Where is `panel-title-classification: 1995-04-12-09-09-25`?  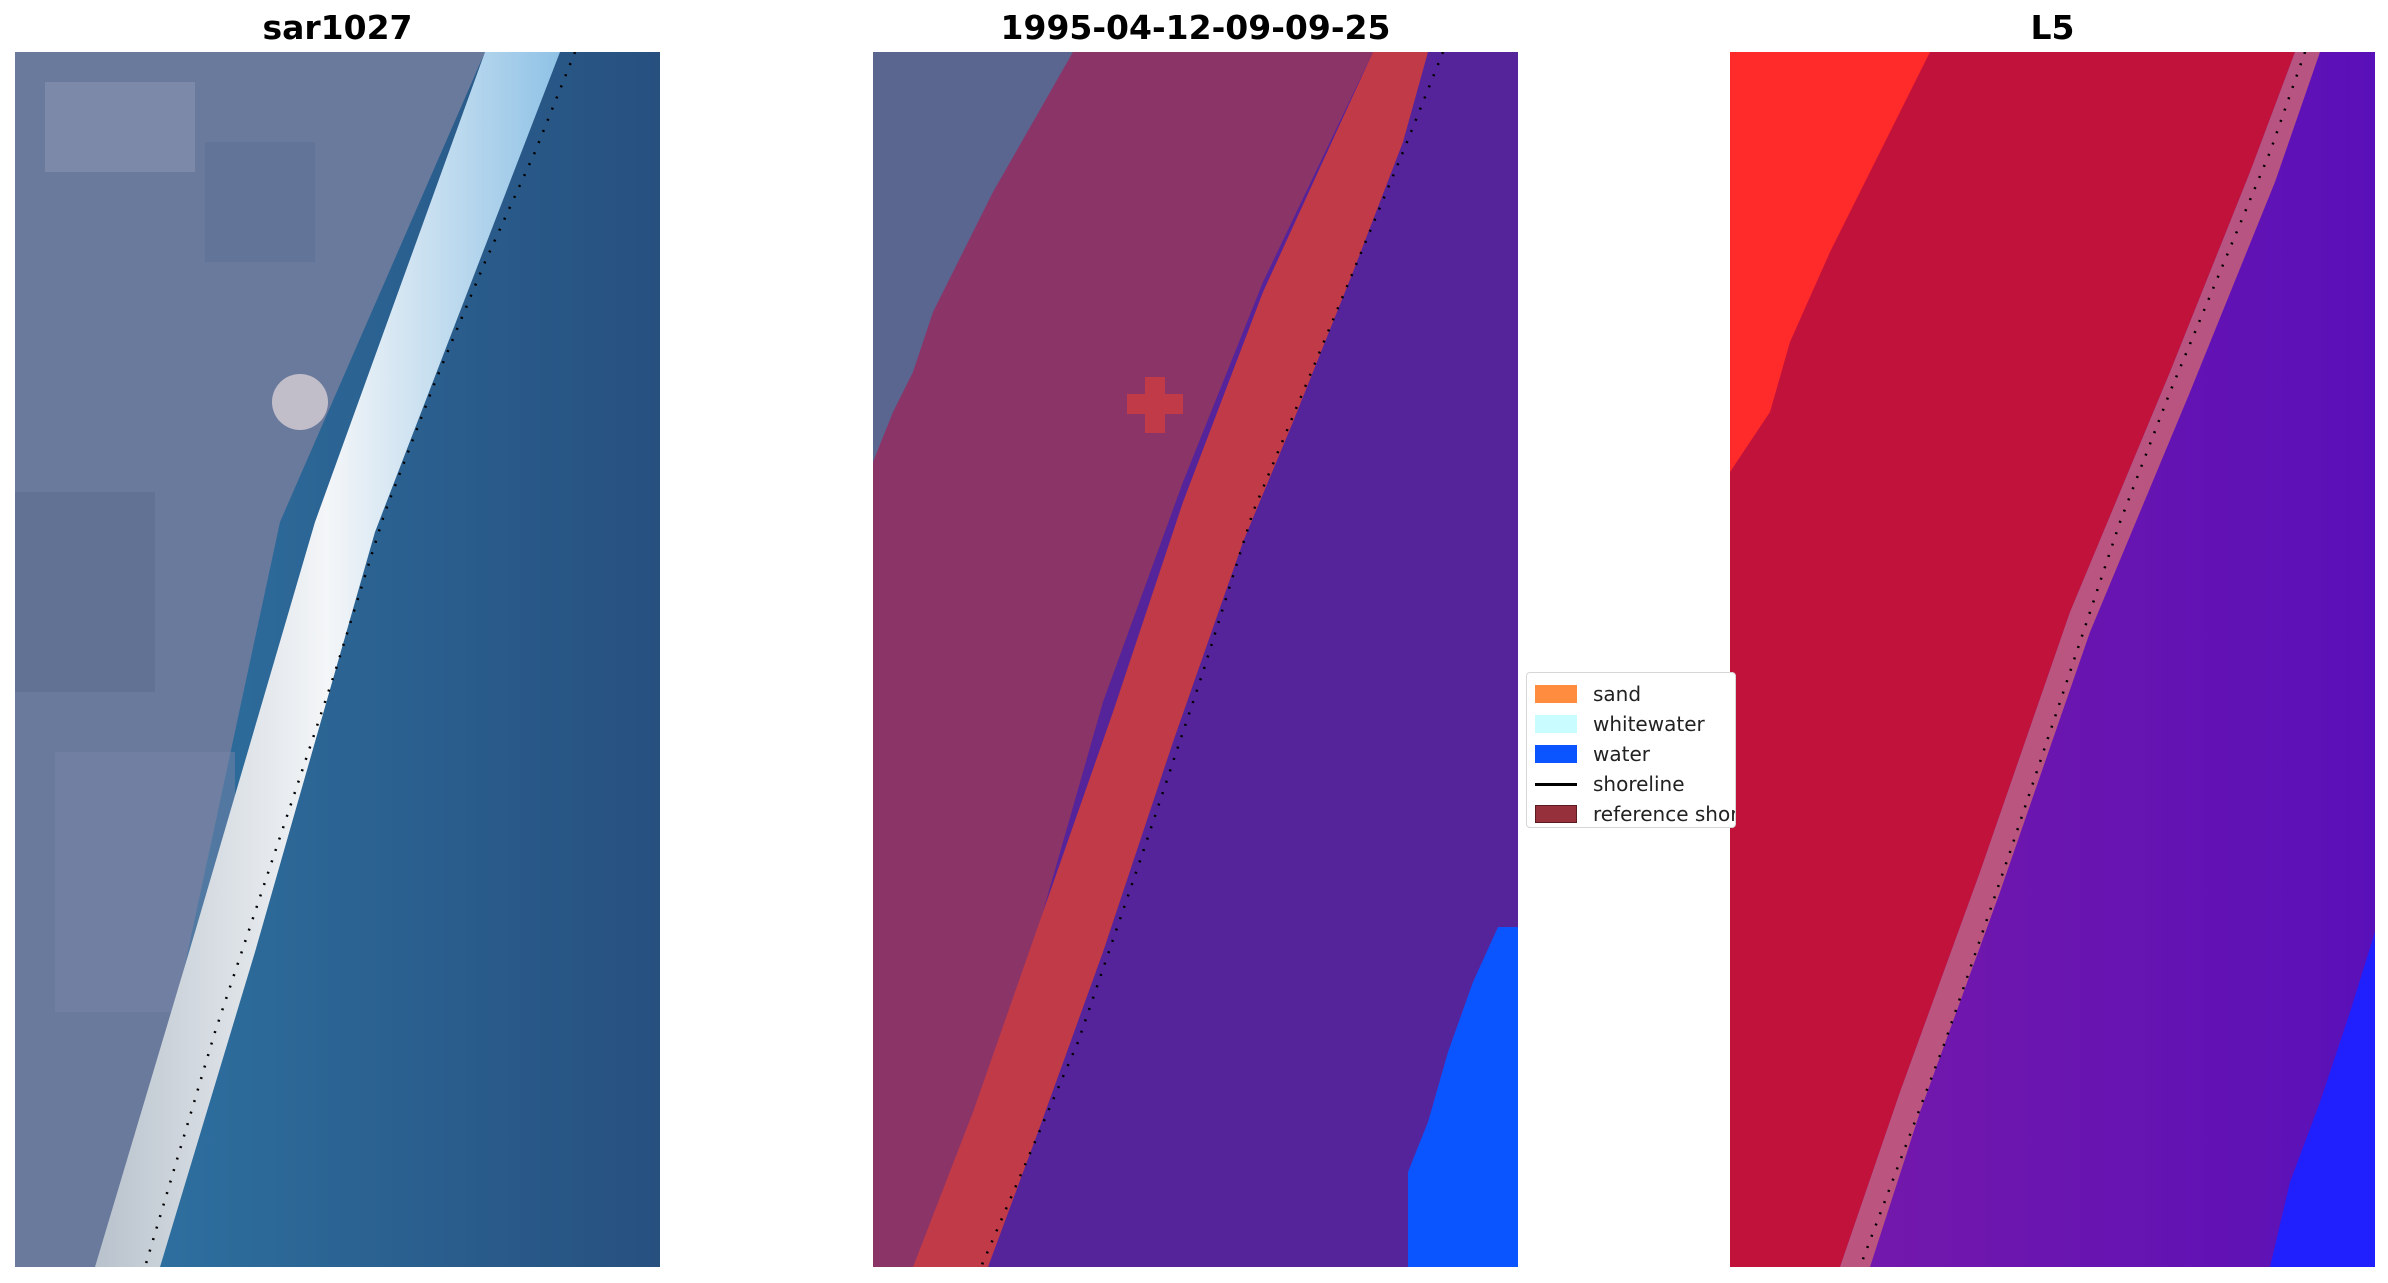
panel-title-classification: 1995-04-12-09-09-25 is located at coordinates (1195, 27).